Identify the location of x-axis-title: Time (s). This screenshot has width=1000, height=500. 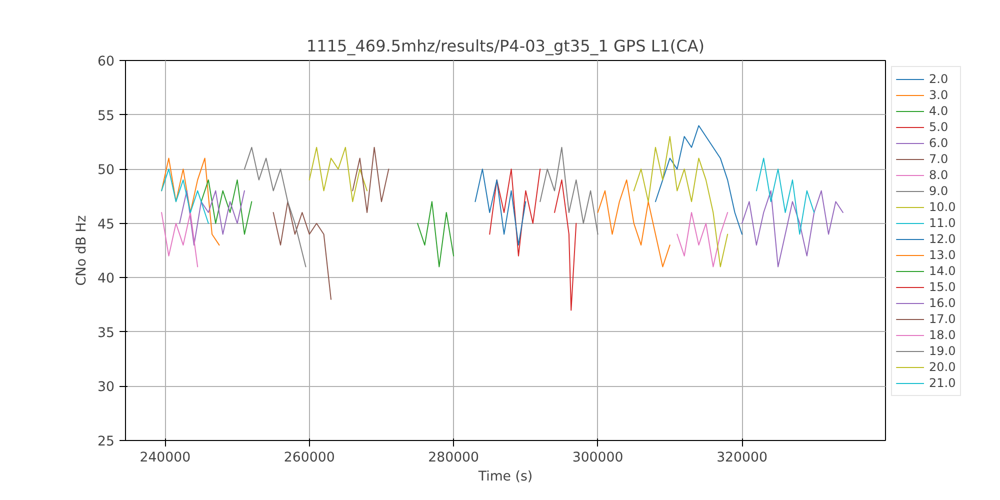
(505, 477).